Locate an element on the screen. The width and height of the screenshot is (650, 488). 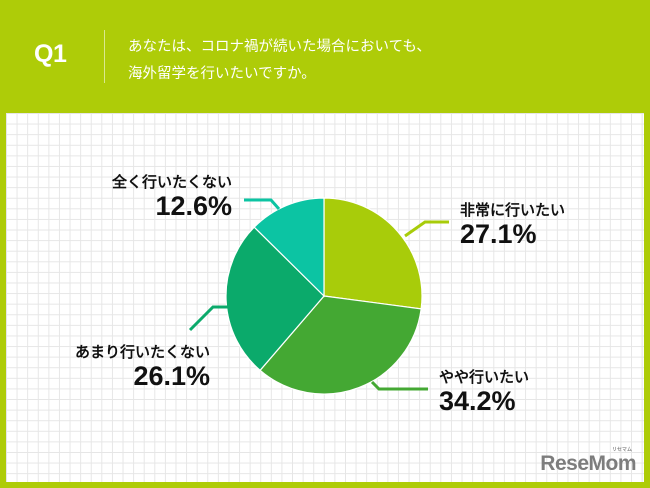
question-line-2: 海外留学を行いたいですか。 is located at coordinates (222, 74).